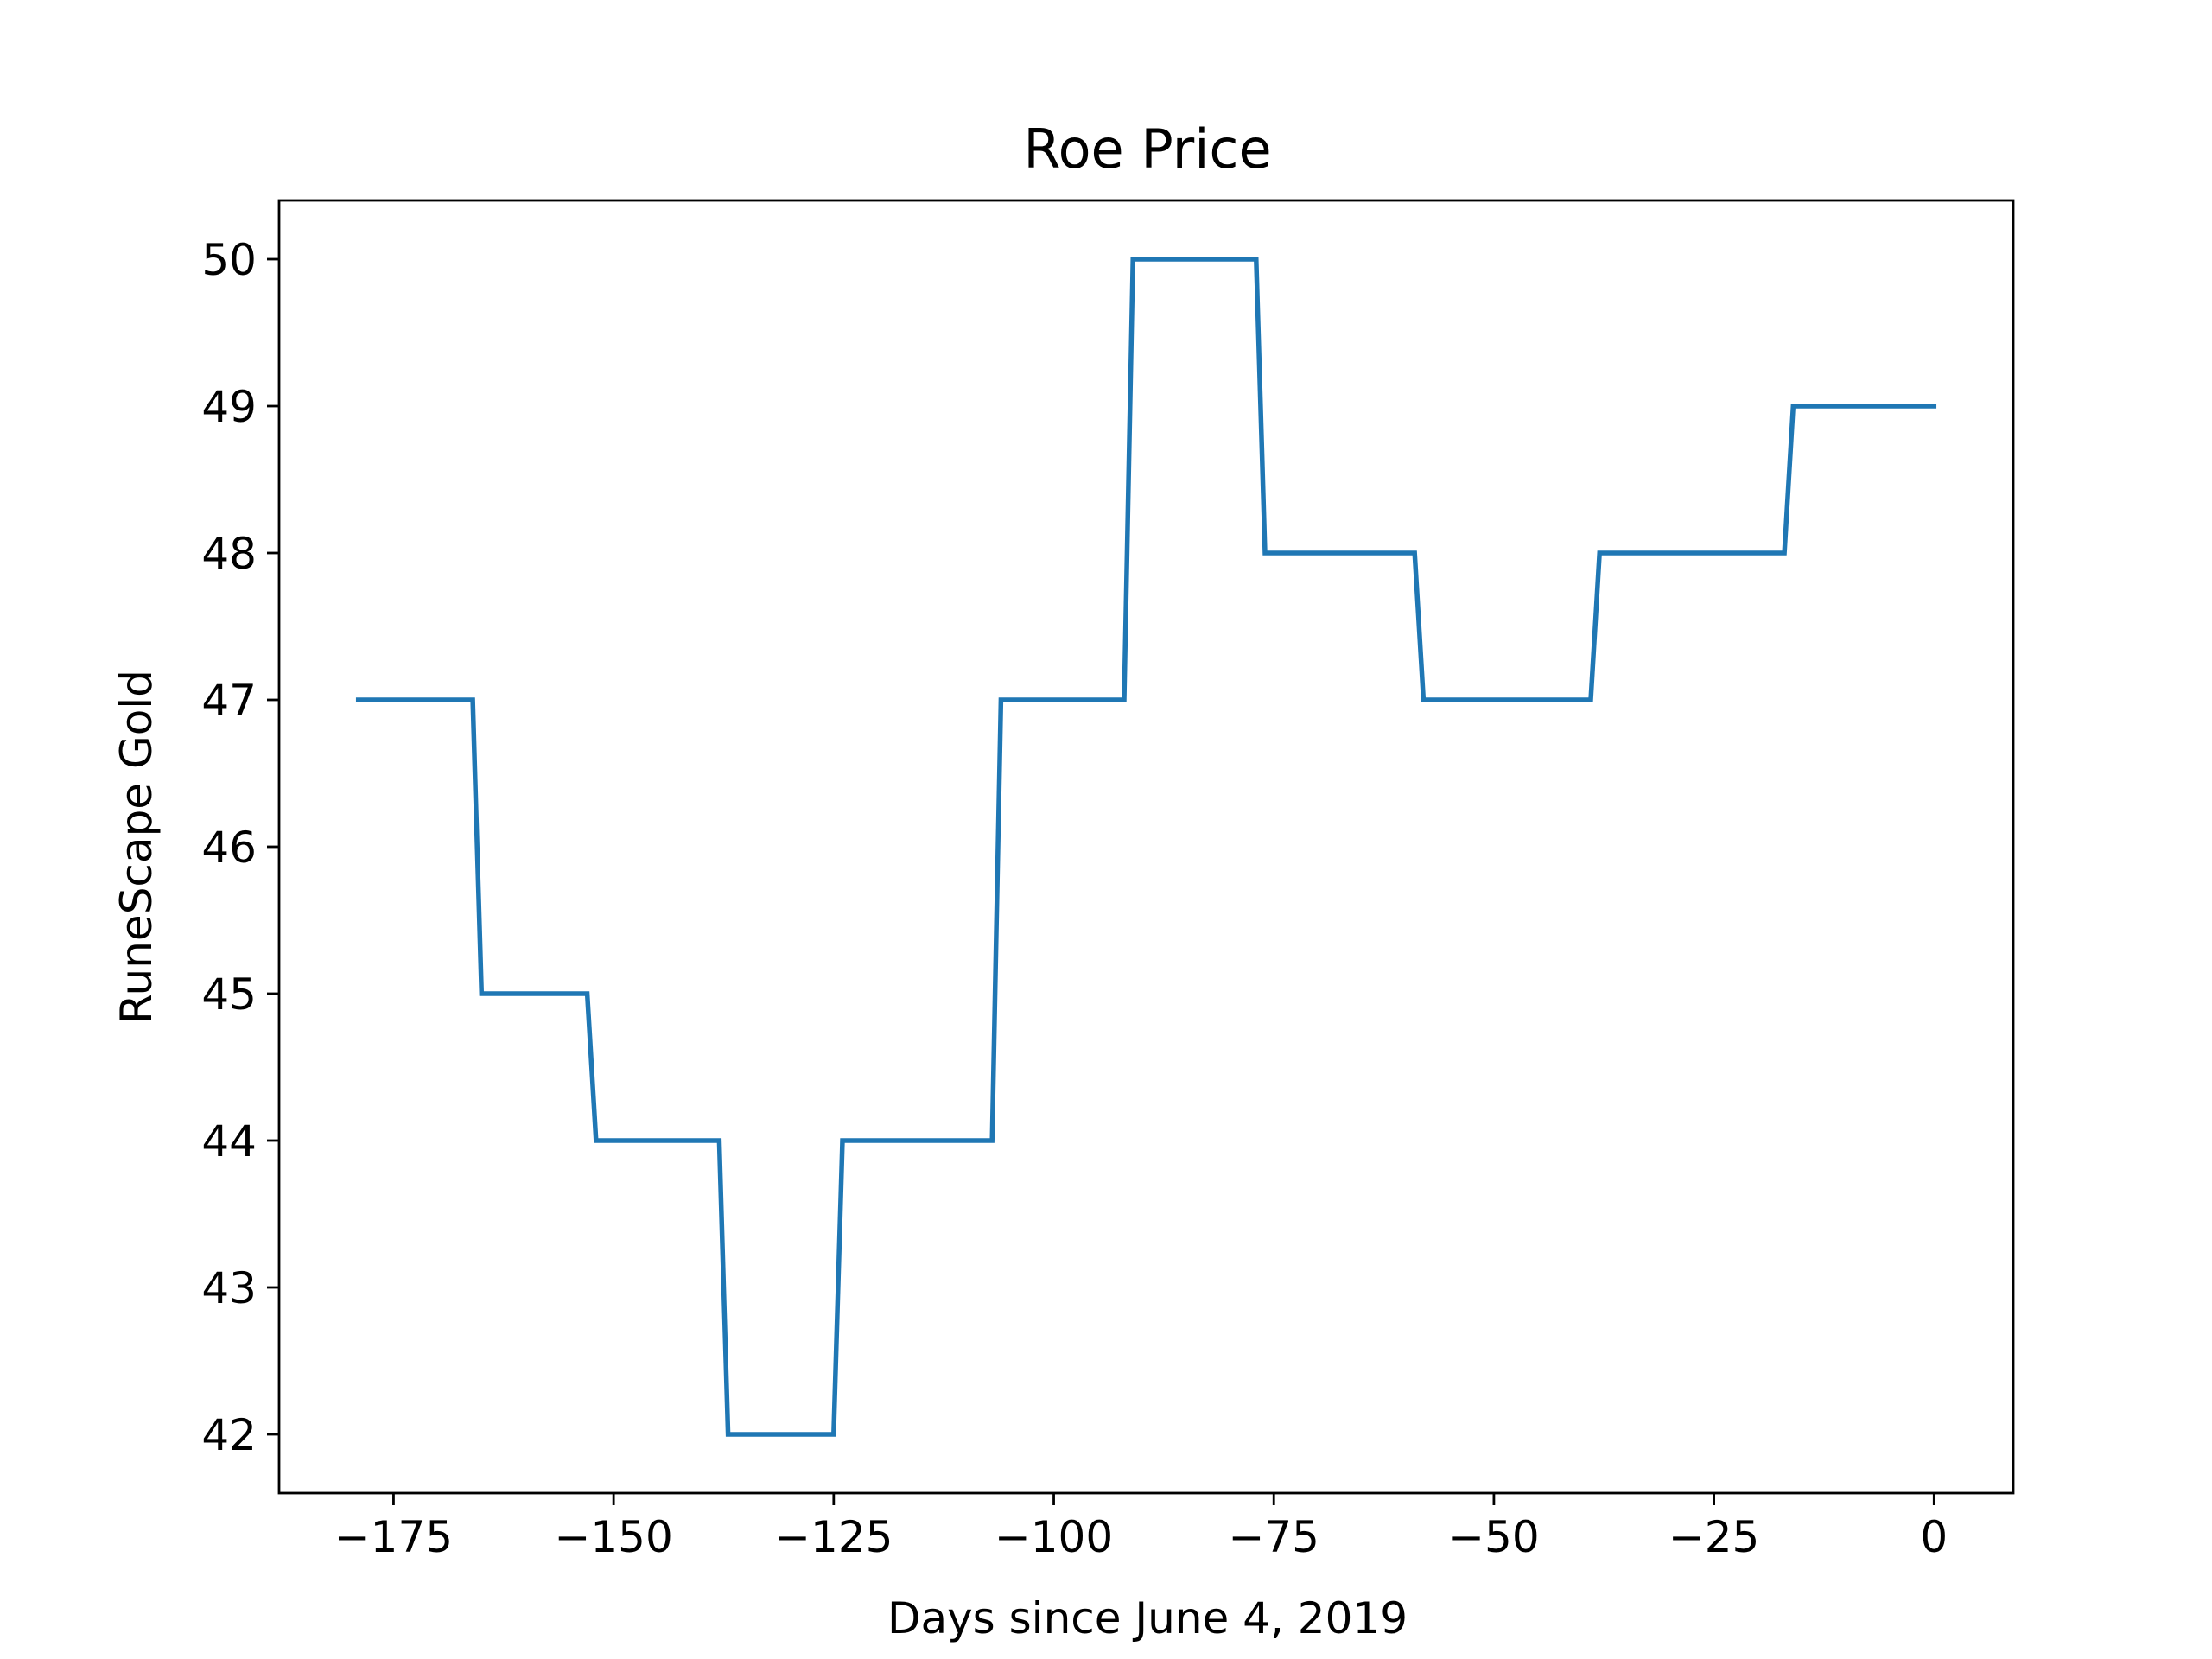 Image resolution: width=2212 pixels, height=1659 pixels. Describe the element at coordinates (1054, 1537) in the screenshot. I see `x-tick-label: −100` at that location.